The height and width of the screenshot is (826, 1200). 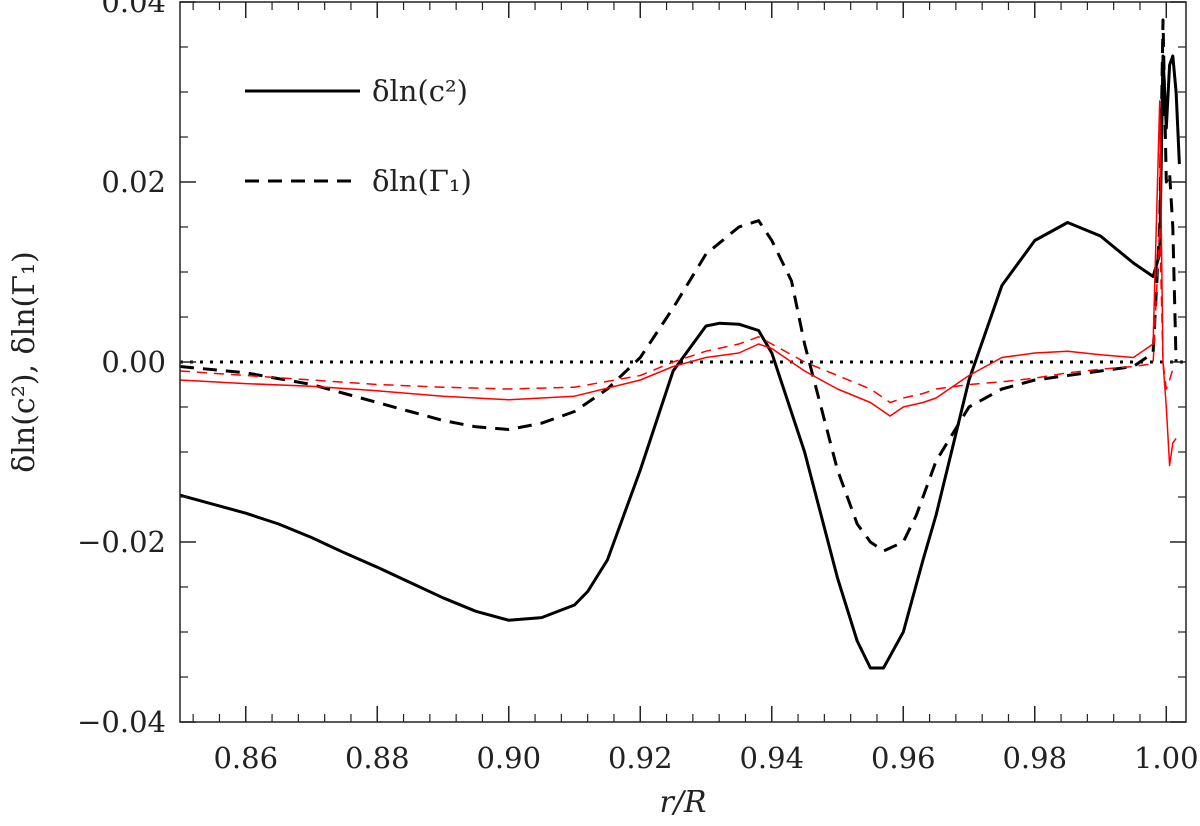 What do you see at coordinates (24, 362) in the screenshot?
I see `y-axis-label: δln(c²), δln(Γ₁)` at bounding box center [24, 362].